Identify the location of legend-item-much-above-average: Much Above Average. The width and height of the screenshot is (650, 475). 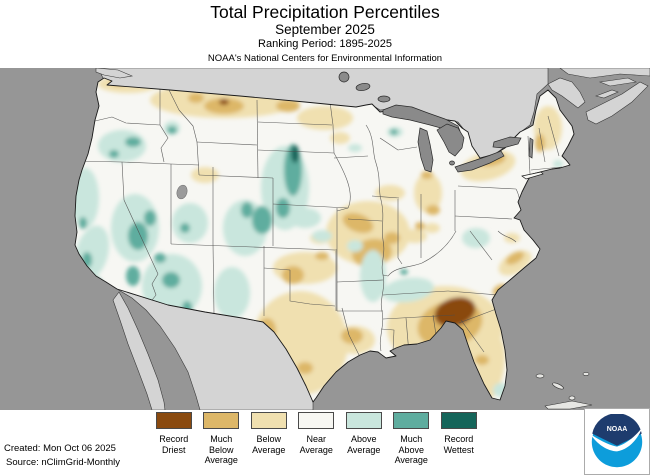
(412, 439).